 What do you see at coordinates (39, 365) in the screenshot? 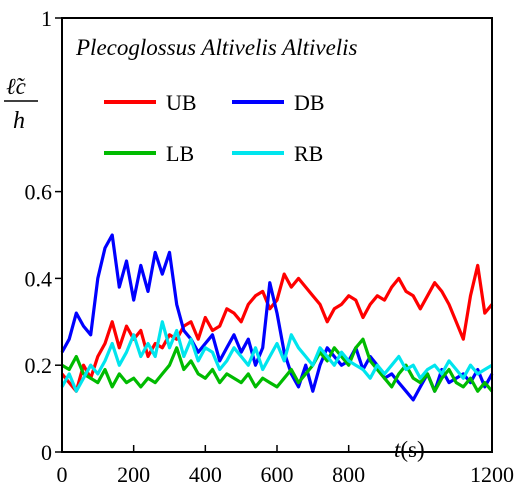
I see `y-tick-label: 0.2` at bounding box center [39, 365].